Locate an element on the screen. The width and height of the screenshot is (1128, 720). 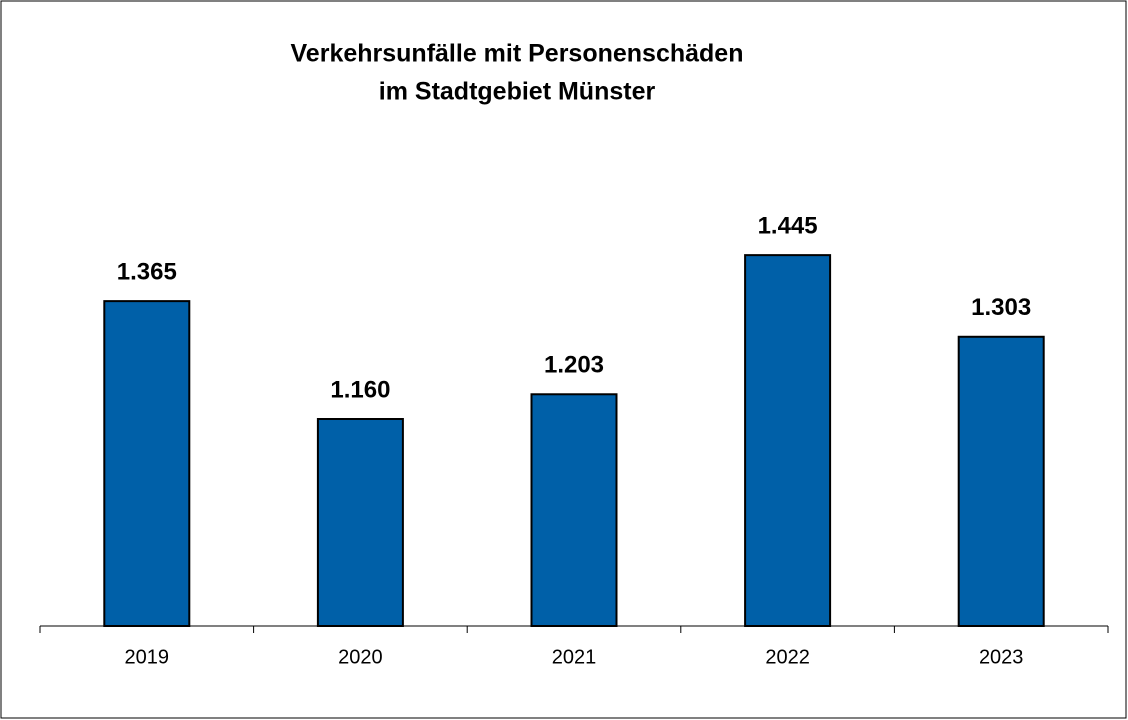
x-tick-label: 2019 is located at coordinates (147, 657).